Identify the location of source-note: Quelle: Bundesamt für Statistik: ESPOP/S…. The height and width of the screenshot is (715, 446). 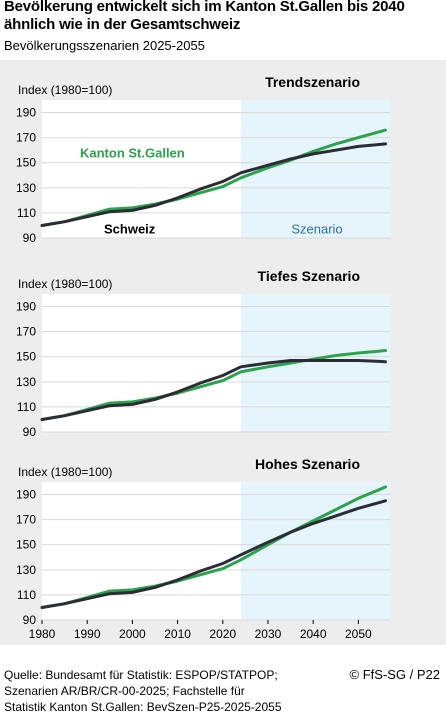
(143, 691).